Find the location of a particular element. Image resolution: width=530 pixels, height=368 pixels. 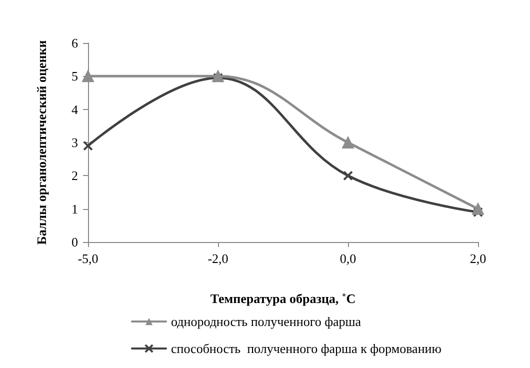

y-tick-label: 2 is located at coordinates (75, 176).